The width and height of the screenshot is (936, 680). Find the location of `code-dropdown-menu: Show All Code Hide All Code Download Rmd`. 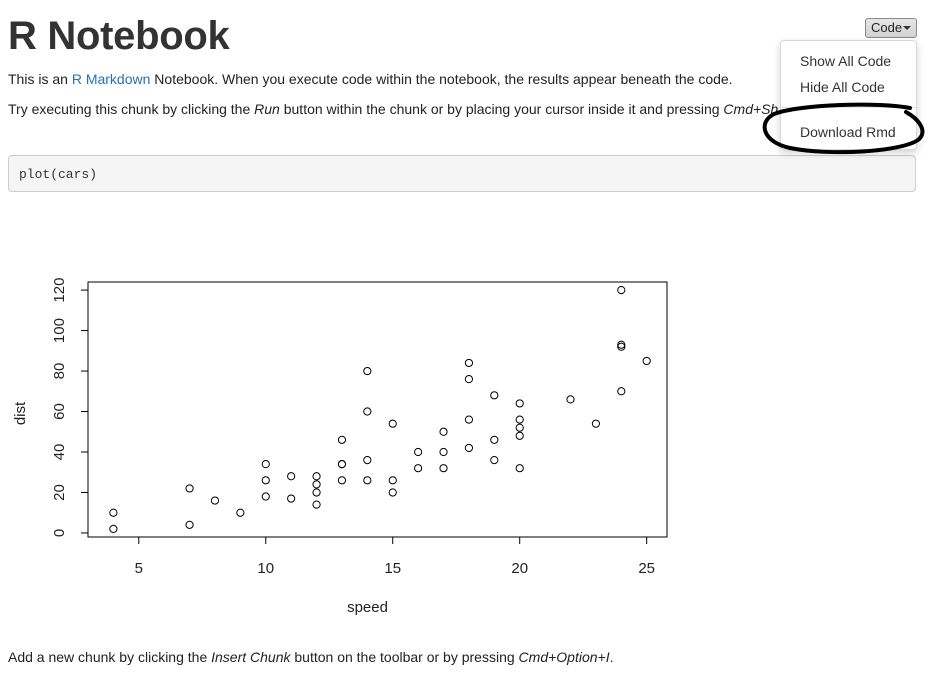

code-dropdown-menu: Show All Code Hide All Code Download Rmd is located at coordinates (848, 95).